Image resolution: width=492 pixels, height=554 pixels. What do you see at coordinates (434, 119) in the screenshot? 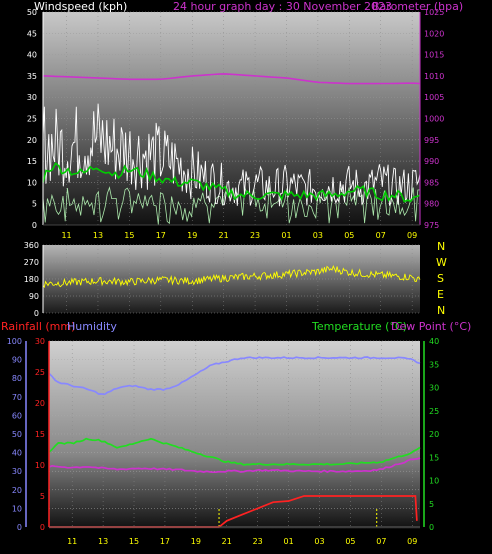
I see `baro-y-tick: 1000` at bounding box center [434, 119].